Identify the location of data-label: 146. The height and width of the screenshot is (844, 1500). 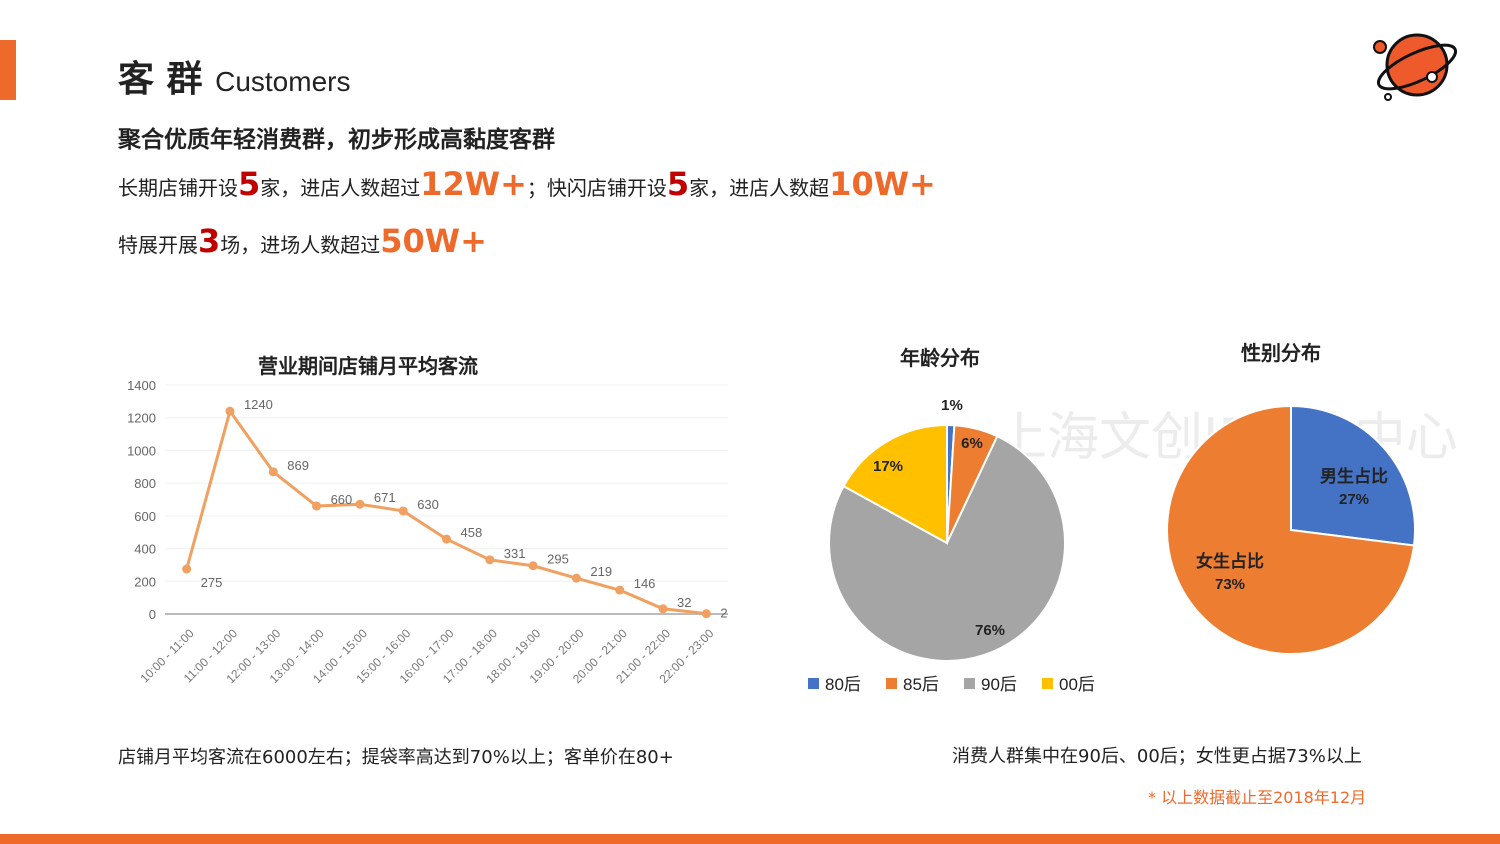
(645, 583).